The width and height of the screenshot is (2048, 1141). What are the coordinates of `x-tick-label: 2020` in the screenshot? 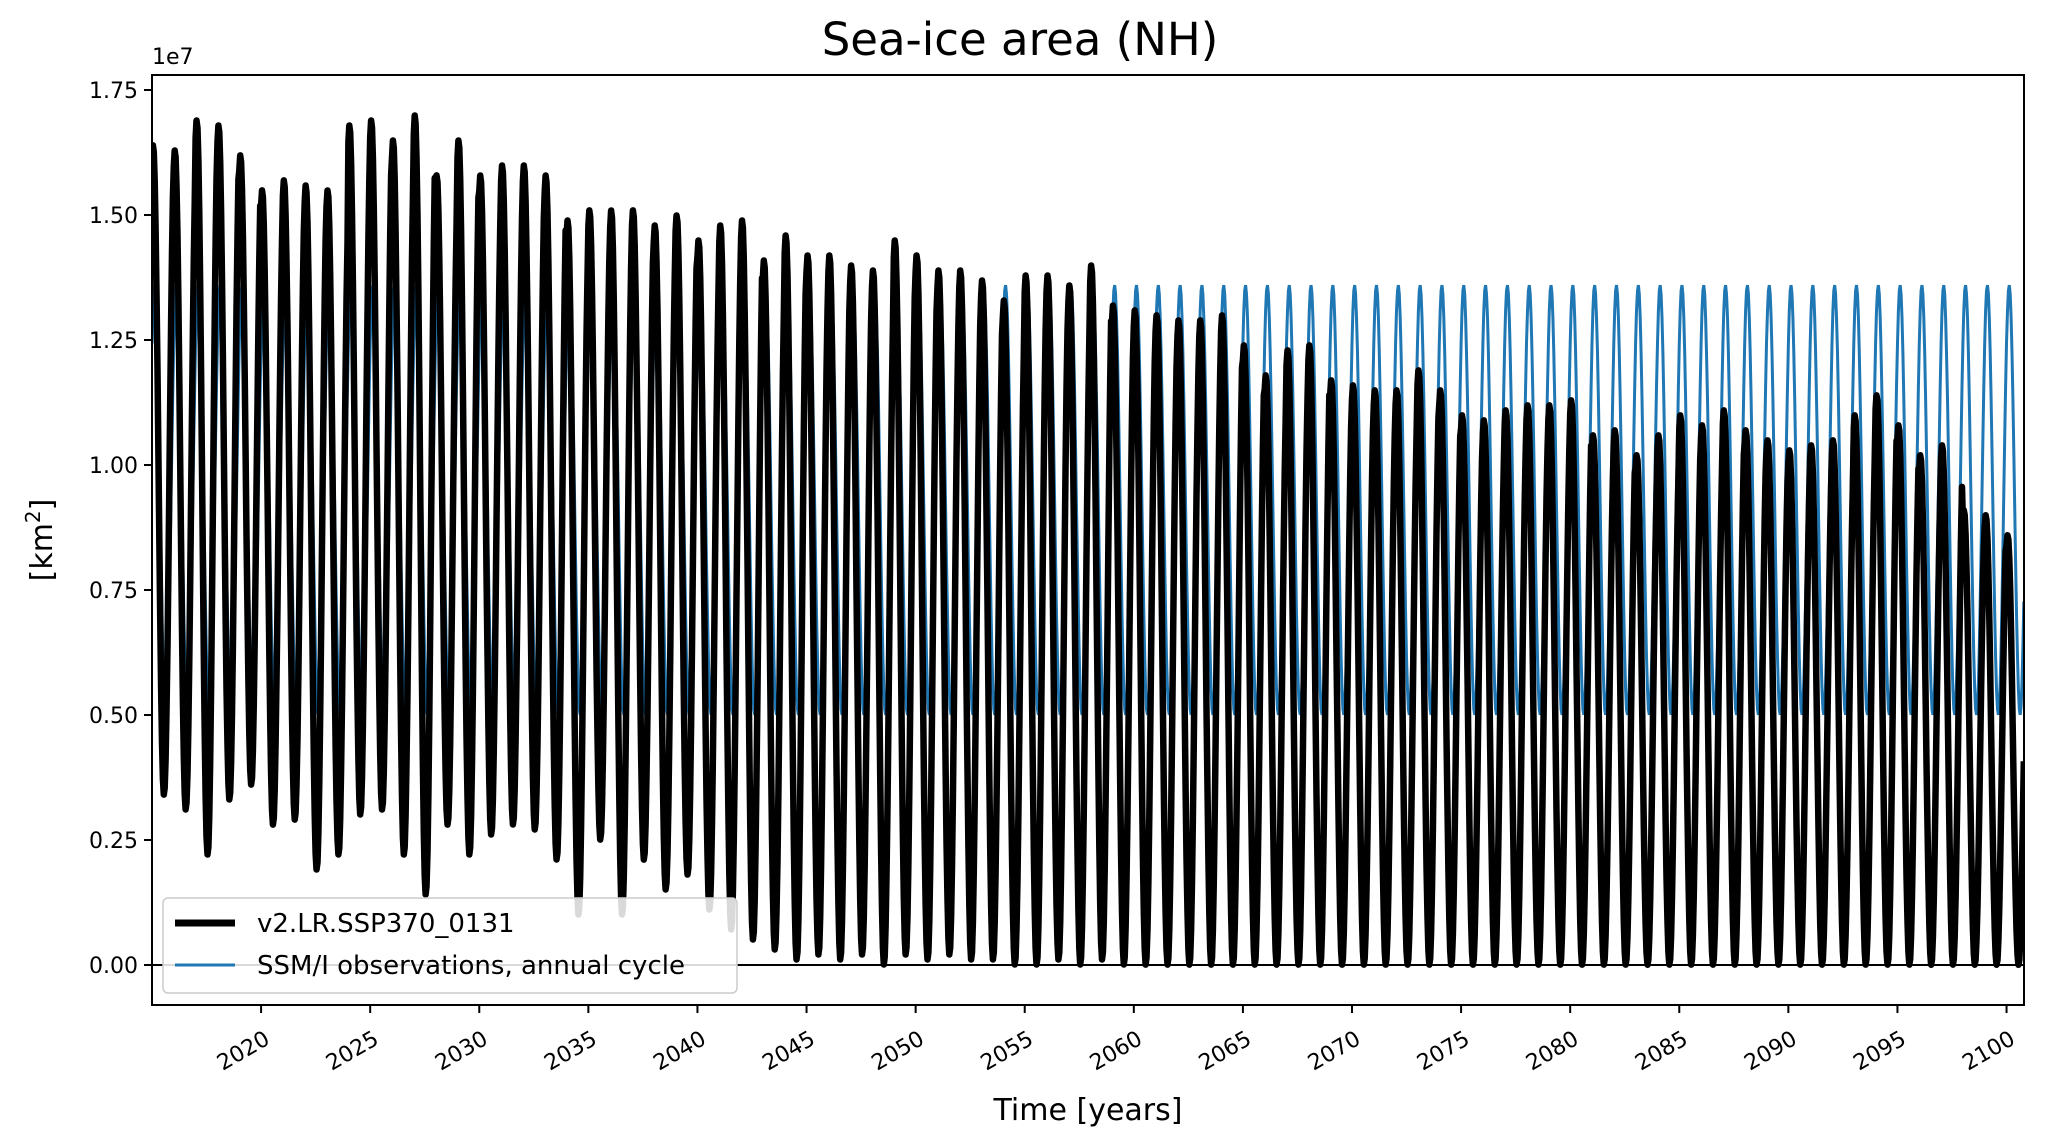 It's located at (243, 1052).